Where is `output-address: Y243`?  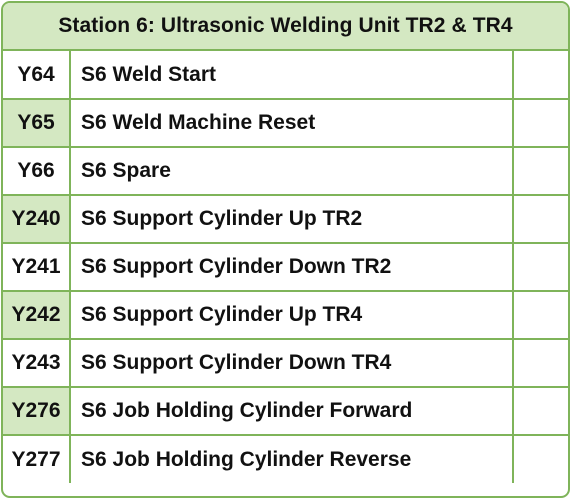
output-address: Y243 is located at coordinates (37, 363).